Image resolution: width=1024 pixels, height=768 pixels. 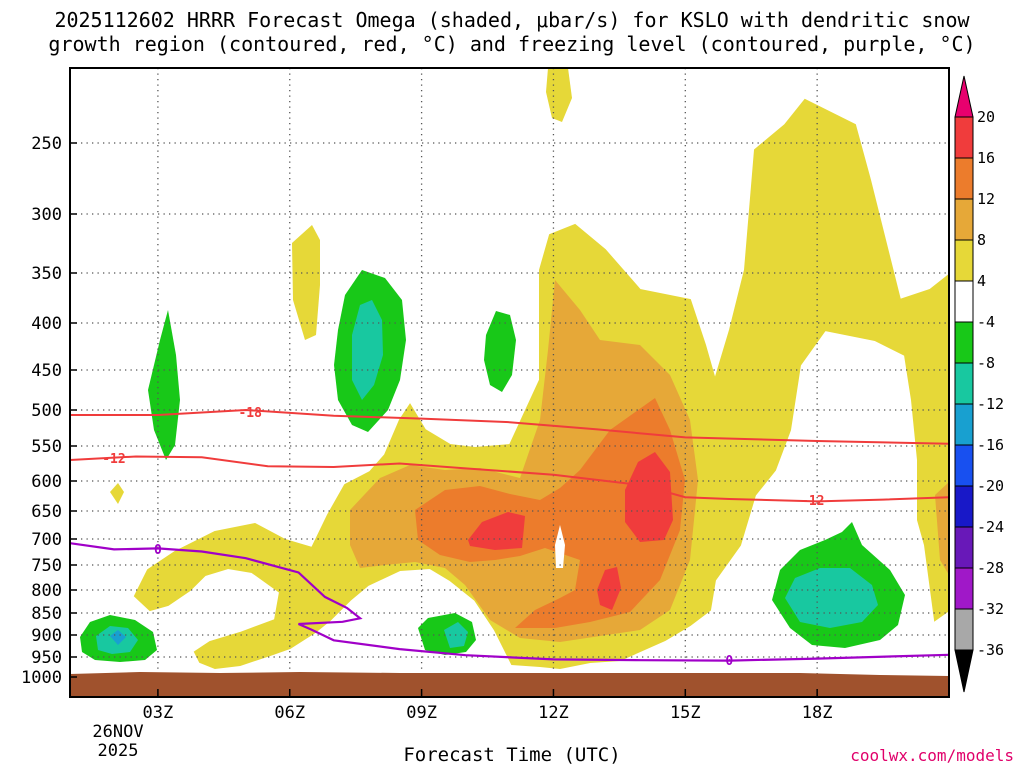 What do you see at coordinates (990, 609) in the screenshot?
I see `colorbar-label--32: -32` at bounding box center [990, 609].